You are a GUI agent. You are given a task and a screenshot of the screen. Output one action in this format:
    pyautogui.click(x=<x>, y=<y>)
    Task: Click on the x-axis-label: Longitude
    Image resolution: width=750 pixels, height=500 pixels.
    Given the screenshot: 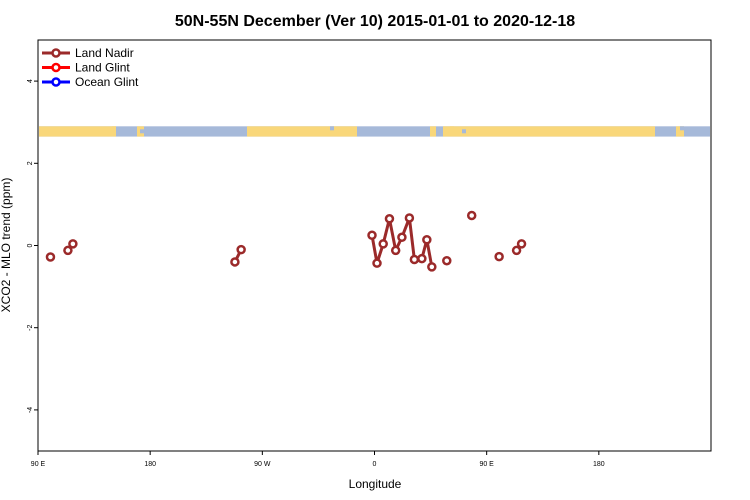 What is the action you would take?
    pyautogui.click(x=375, y=484)
    